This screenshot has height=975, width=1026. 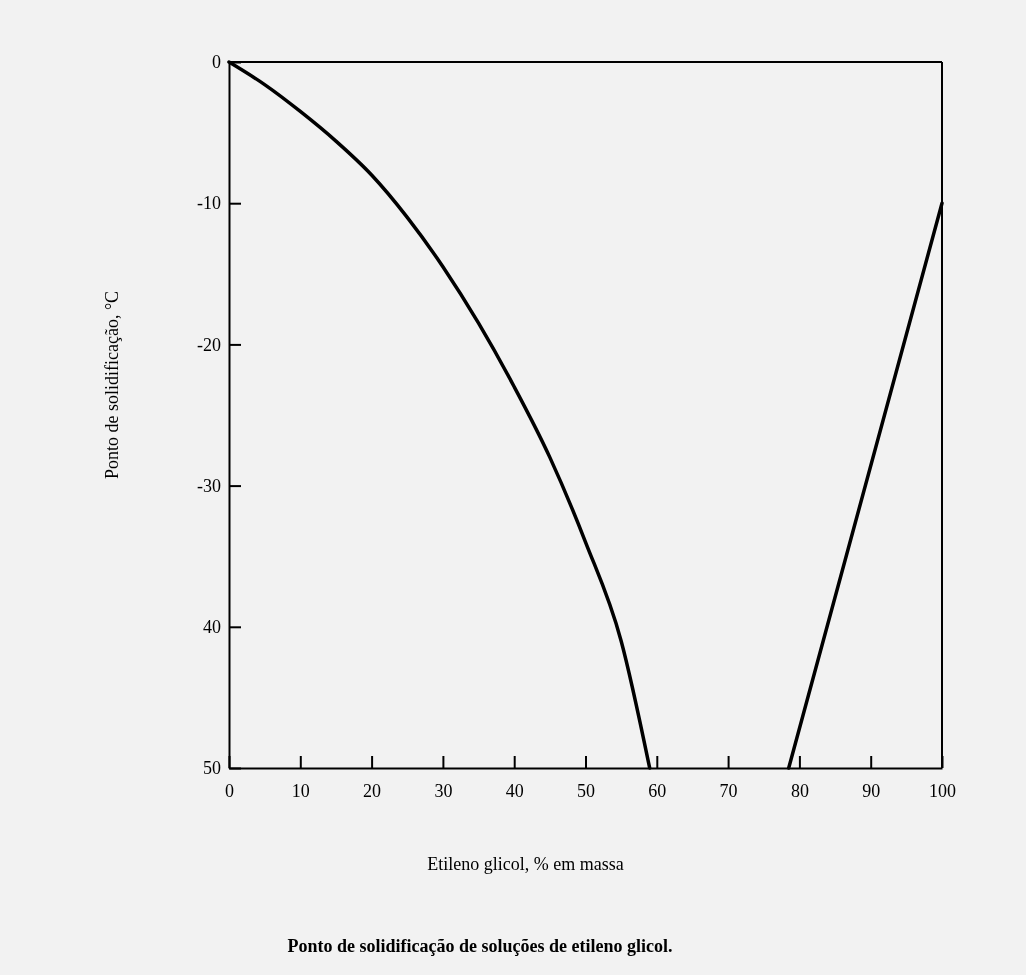 What do you see at coordinates (514, 790) in the screenshot?
I see `x-tick-label: 40` at bounding box center [514, 790].